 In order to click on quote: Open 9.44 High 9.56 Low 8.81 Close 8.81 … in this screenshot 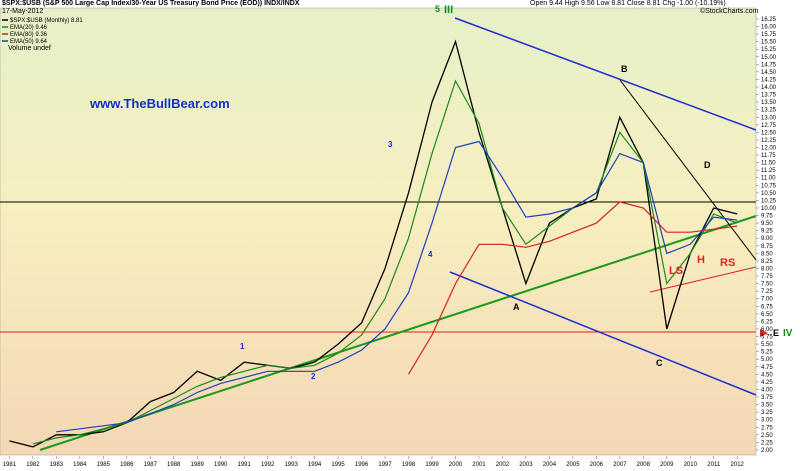, I will do `click(628, 3)`.